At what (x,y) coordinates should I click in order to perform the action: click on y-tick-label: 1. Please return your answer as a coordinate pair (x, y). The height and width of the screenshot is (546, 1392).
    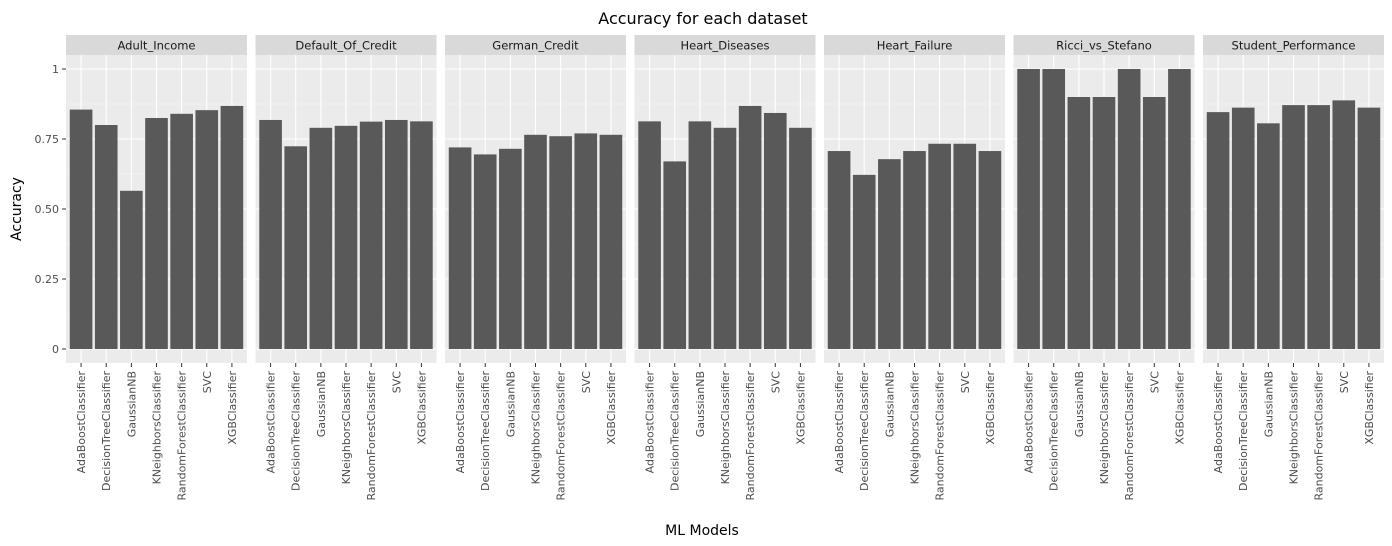
    Looking at the image, I should click on (55, 69).